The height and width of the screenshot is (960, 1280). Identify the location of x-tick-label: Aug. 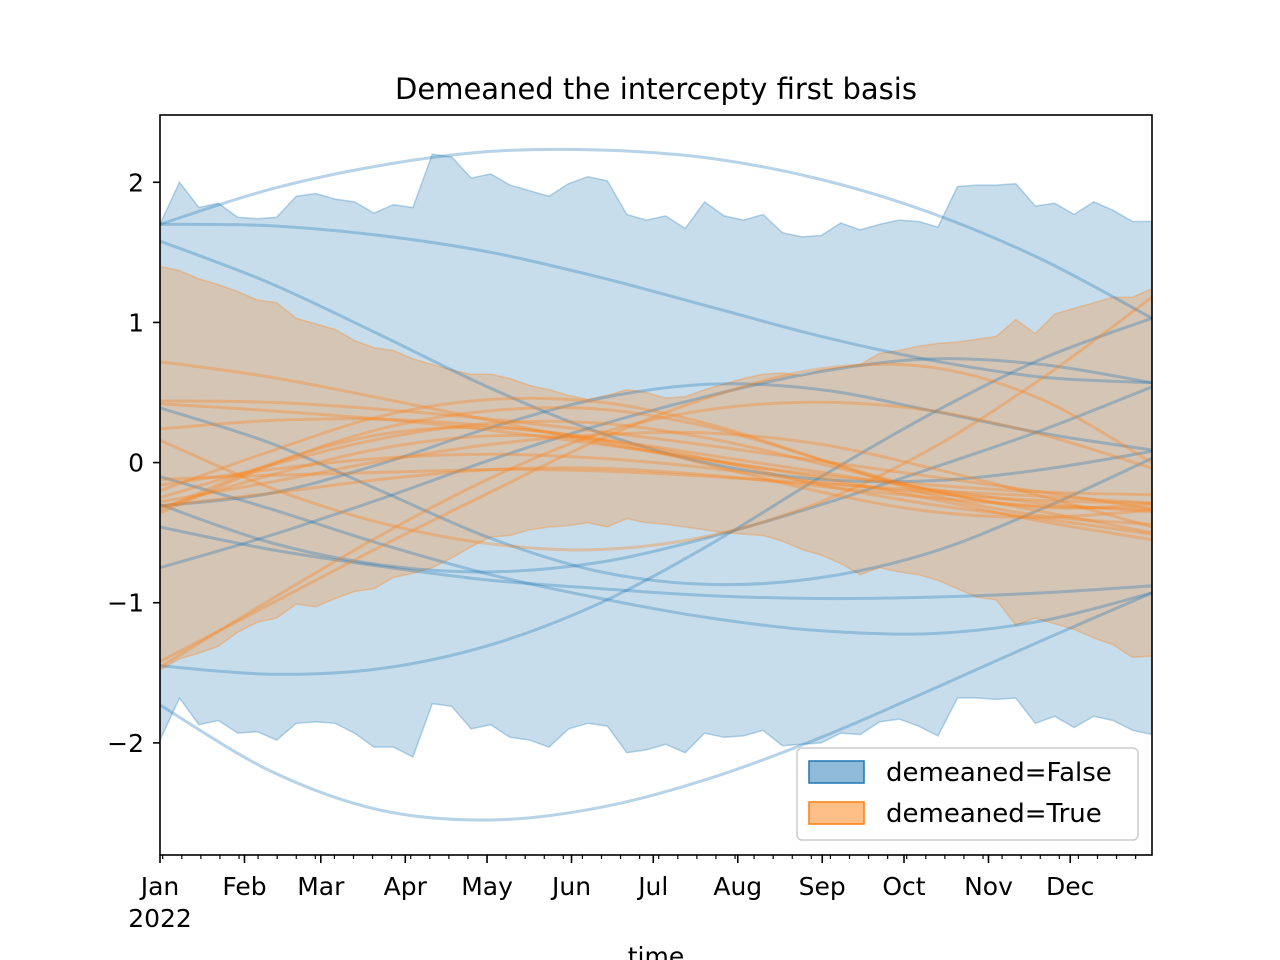
(737, 886).